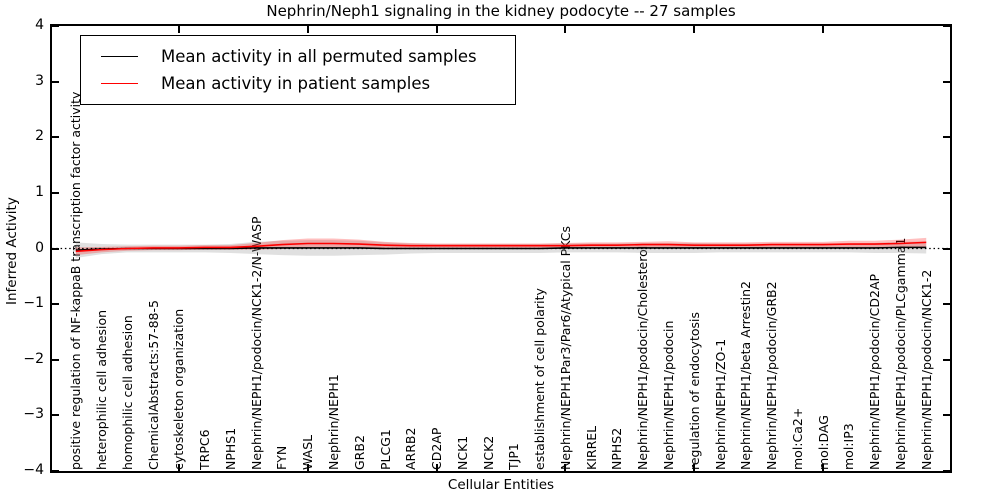 The image size is (1000, 500). I want to click on legend-entry-patient: Mean activity in patient samples, so click(303, 83).